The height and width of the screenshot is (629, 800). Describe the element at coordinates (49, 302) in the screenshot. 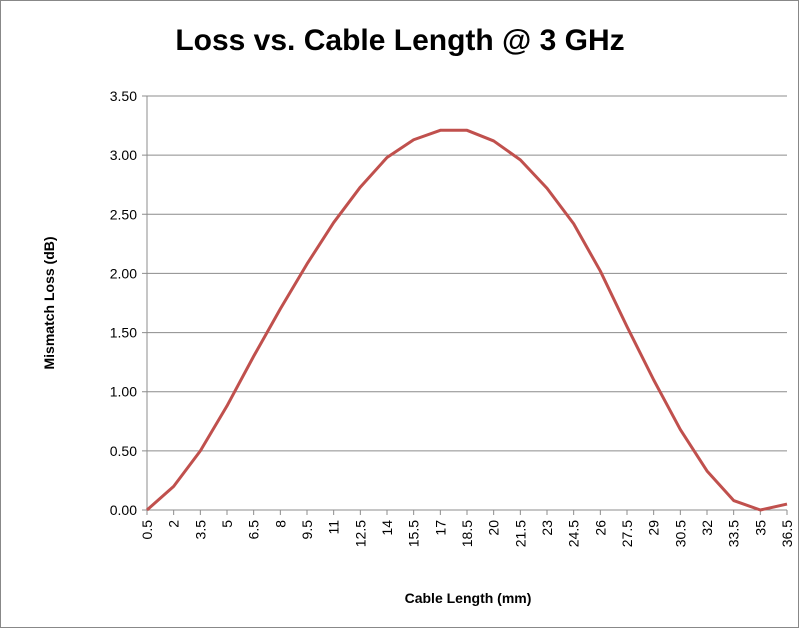

I see `y-axis-label: Mismatch Loss (dB)` at that location.